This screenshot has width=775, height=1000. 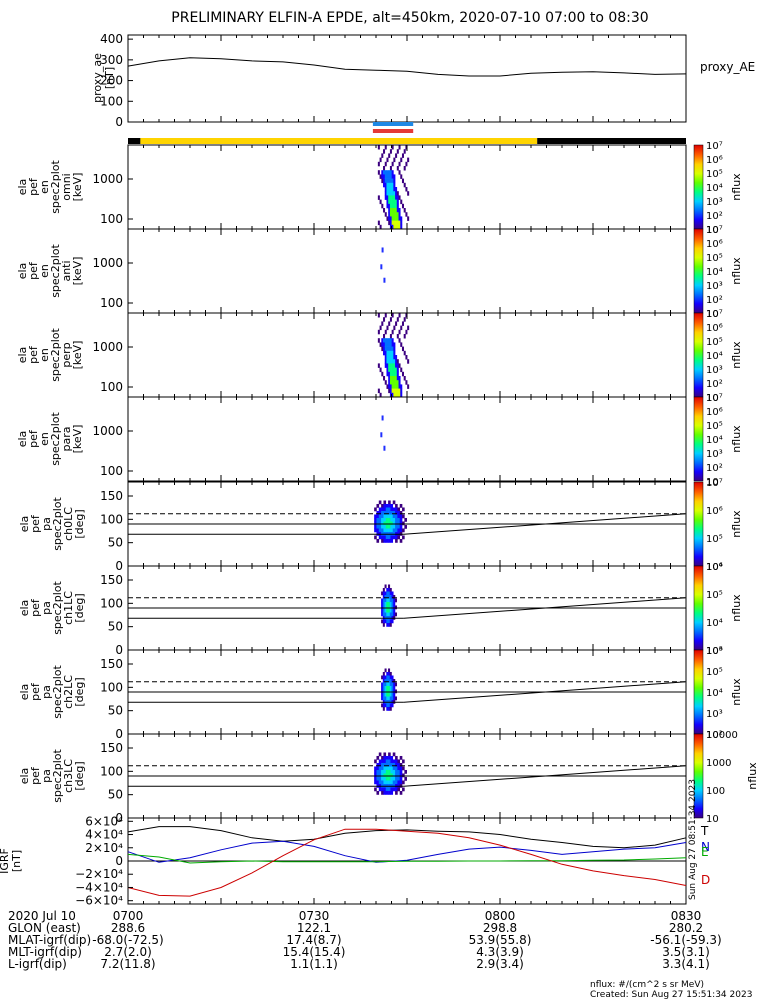 What do you see at coordinates (722, 735) in the screenshot?
I see `colorbar-tick-label: 10000` at bounding box center [722, 735].